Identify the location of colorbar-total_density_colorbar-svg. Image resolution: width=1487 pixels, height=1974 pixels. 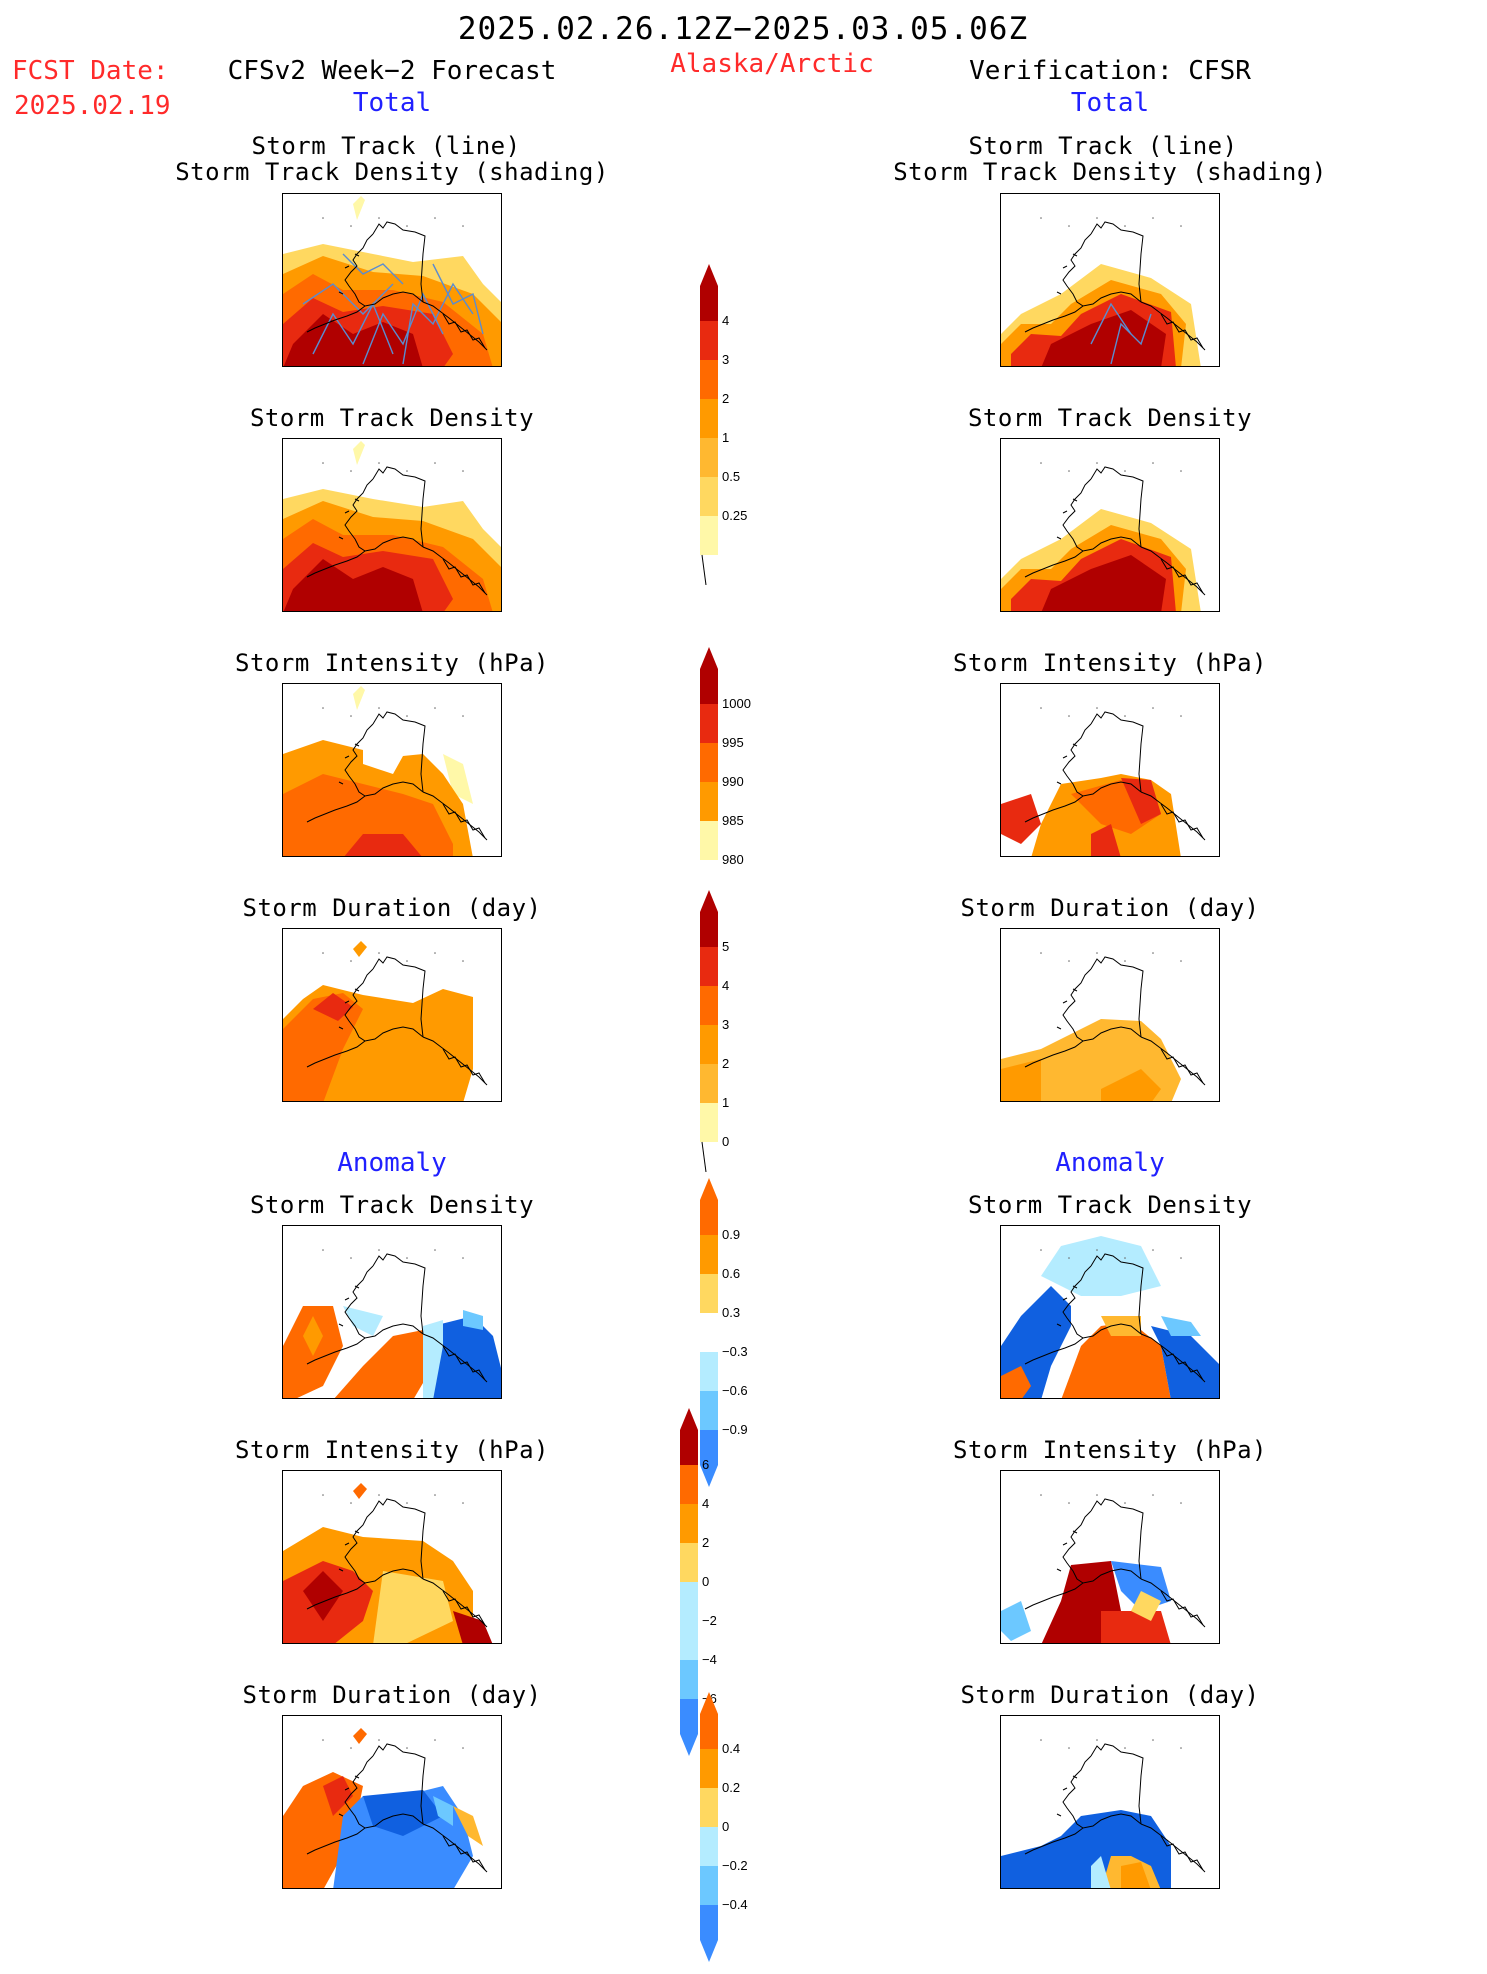
(709, 424).